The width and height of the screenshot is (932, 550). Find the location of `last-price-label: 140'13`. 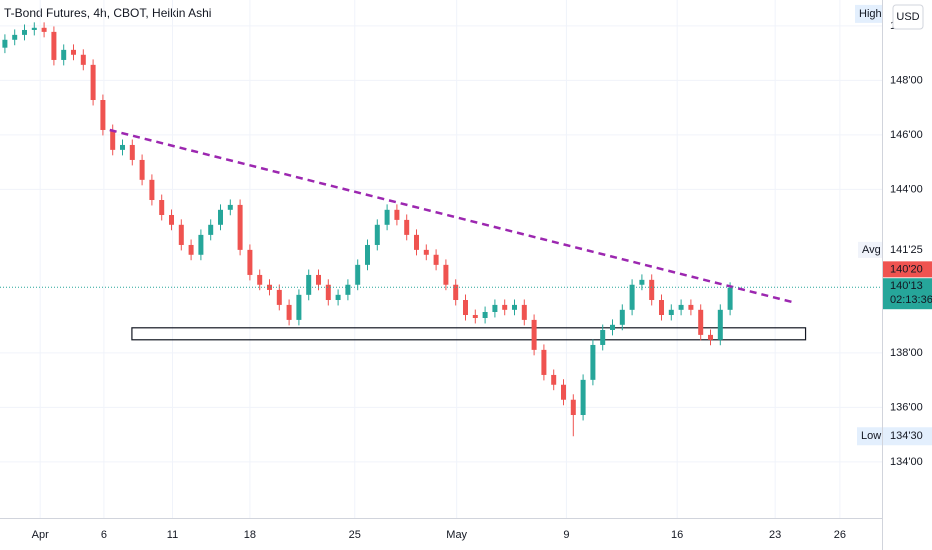

last-price-label: 140'13 is located at coordinates (906, 286).